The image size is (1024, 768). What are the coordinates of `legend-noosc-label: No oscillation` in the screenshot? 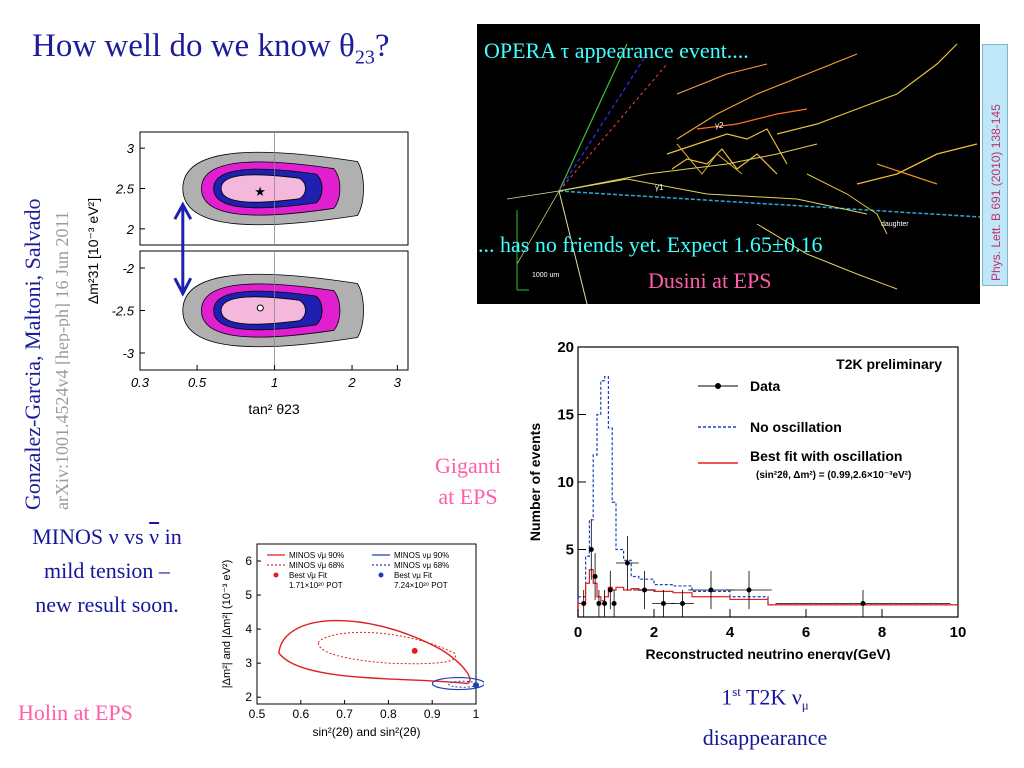 It's located at (796, 427).